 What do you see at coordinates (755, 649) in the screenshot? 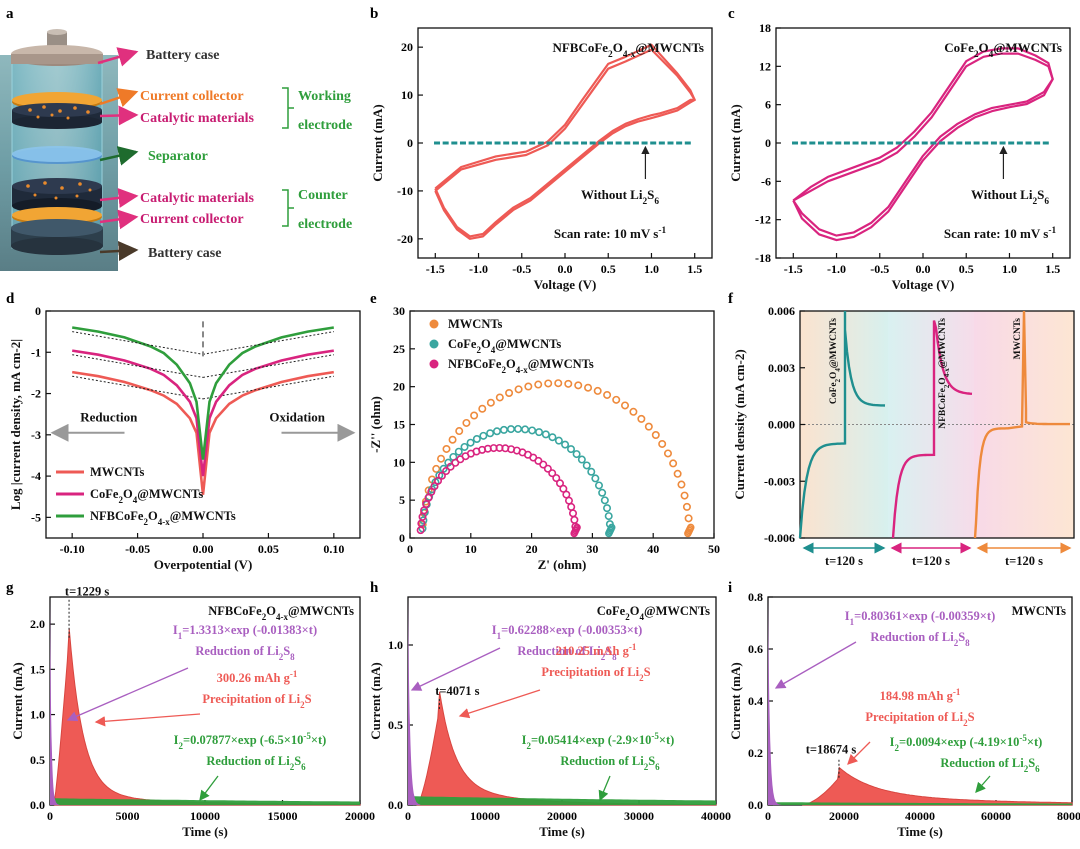
I see `y-tick-label: 0.6` at bounding box center [755, 649].